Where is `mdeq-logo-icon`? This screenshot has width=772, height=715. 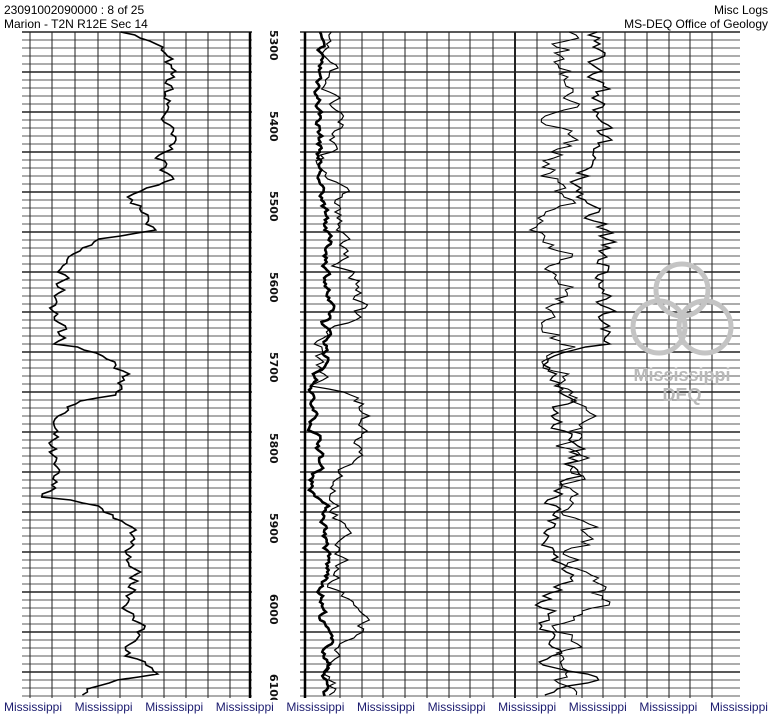 mdeq-logo-icon is located at coordinates (682, 308).